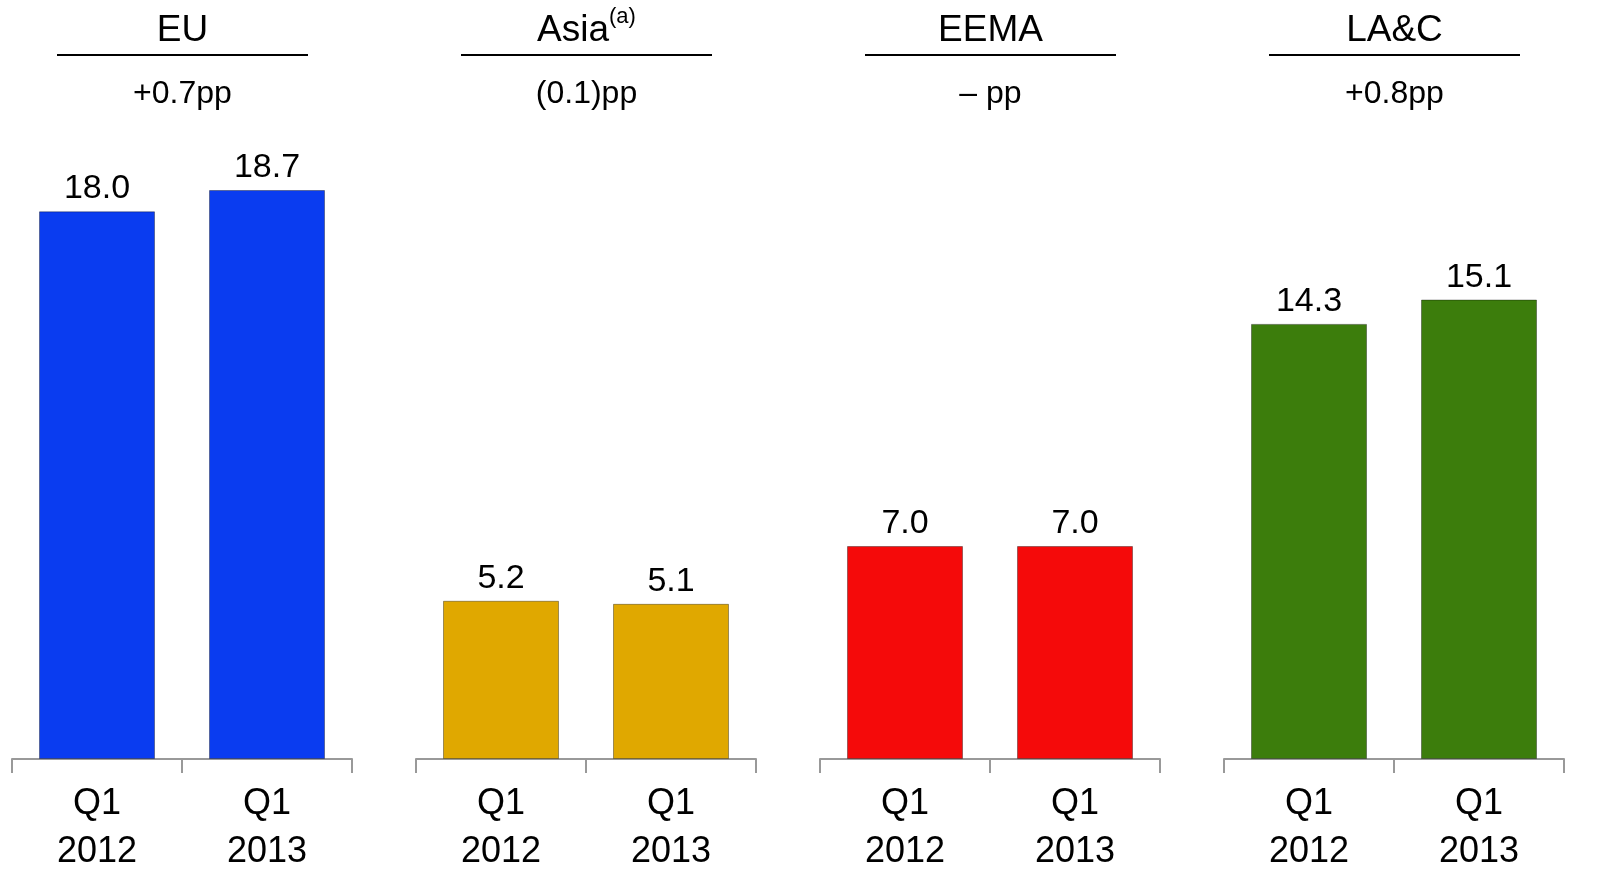 Image resolution: width=1617 pixels, height=889 pixels. I want to click on data-label: 14.3, so click(1309, 298).